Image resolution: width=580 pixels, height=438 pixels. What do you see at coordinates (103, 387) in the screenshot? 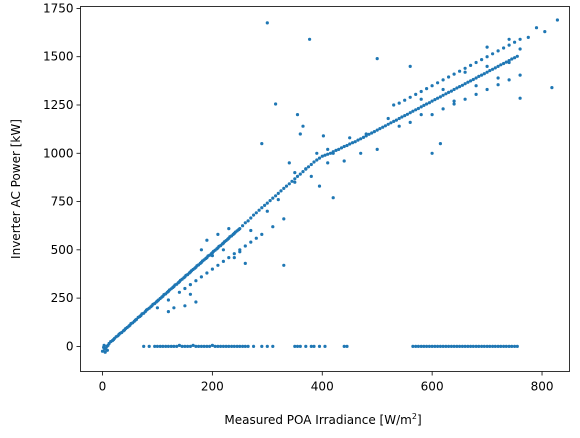
I see `x-tick-label: 0` at bounding box center [103, 387].